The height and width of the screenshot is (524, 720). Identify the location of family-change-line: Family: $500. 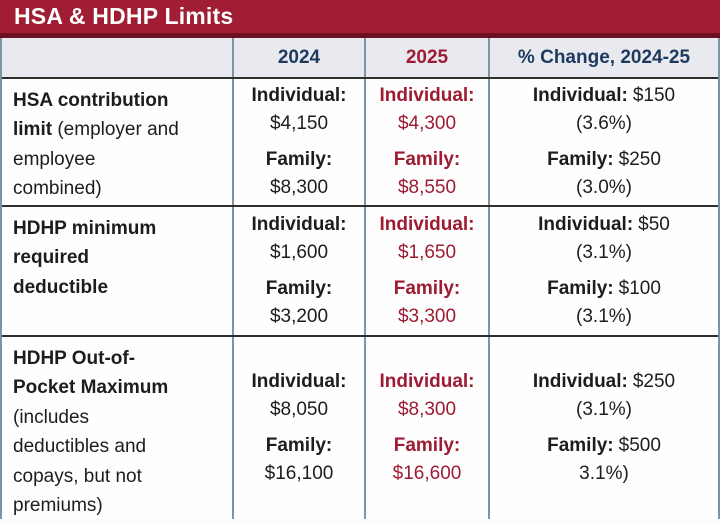
(604, 446).